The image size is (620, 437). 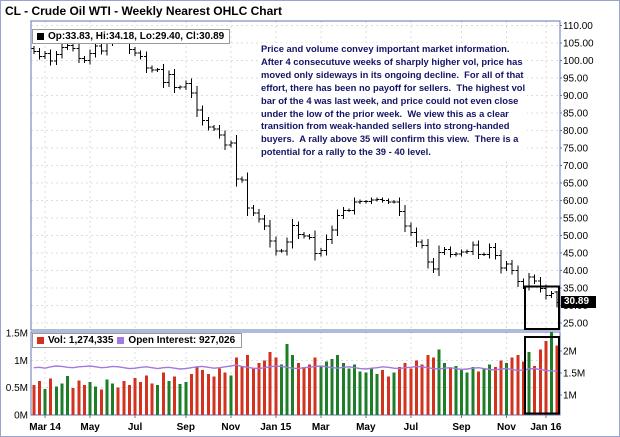 What do you see at coordinates (578, 44) in the screenshot?
I see `price-axis-label: 105.00` at bounding box center [578, 44].